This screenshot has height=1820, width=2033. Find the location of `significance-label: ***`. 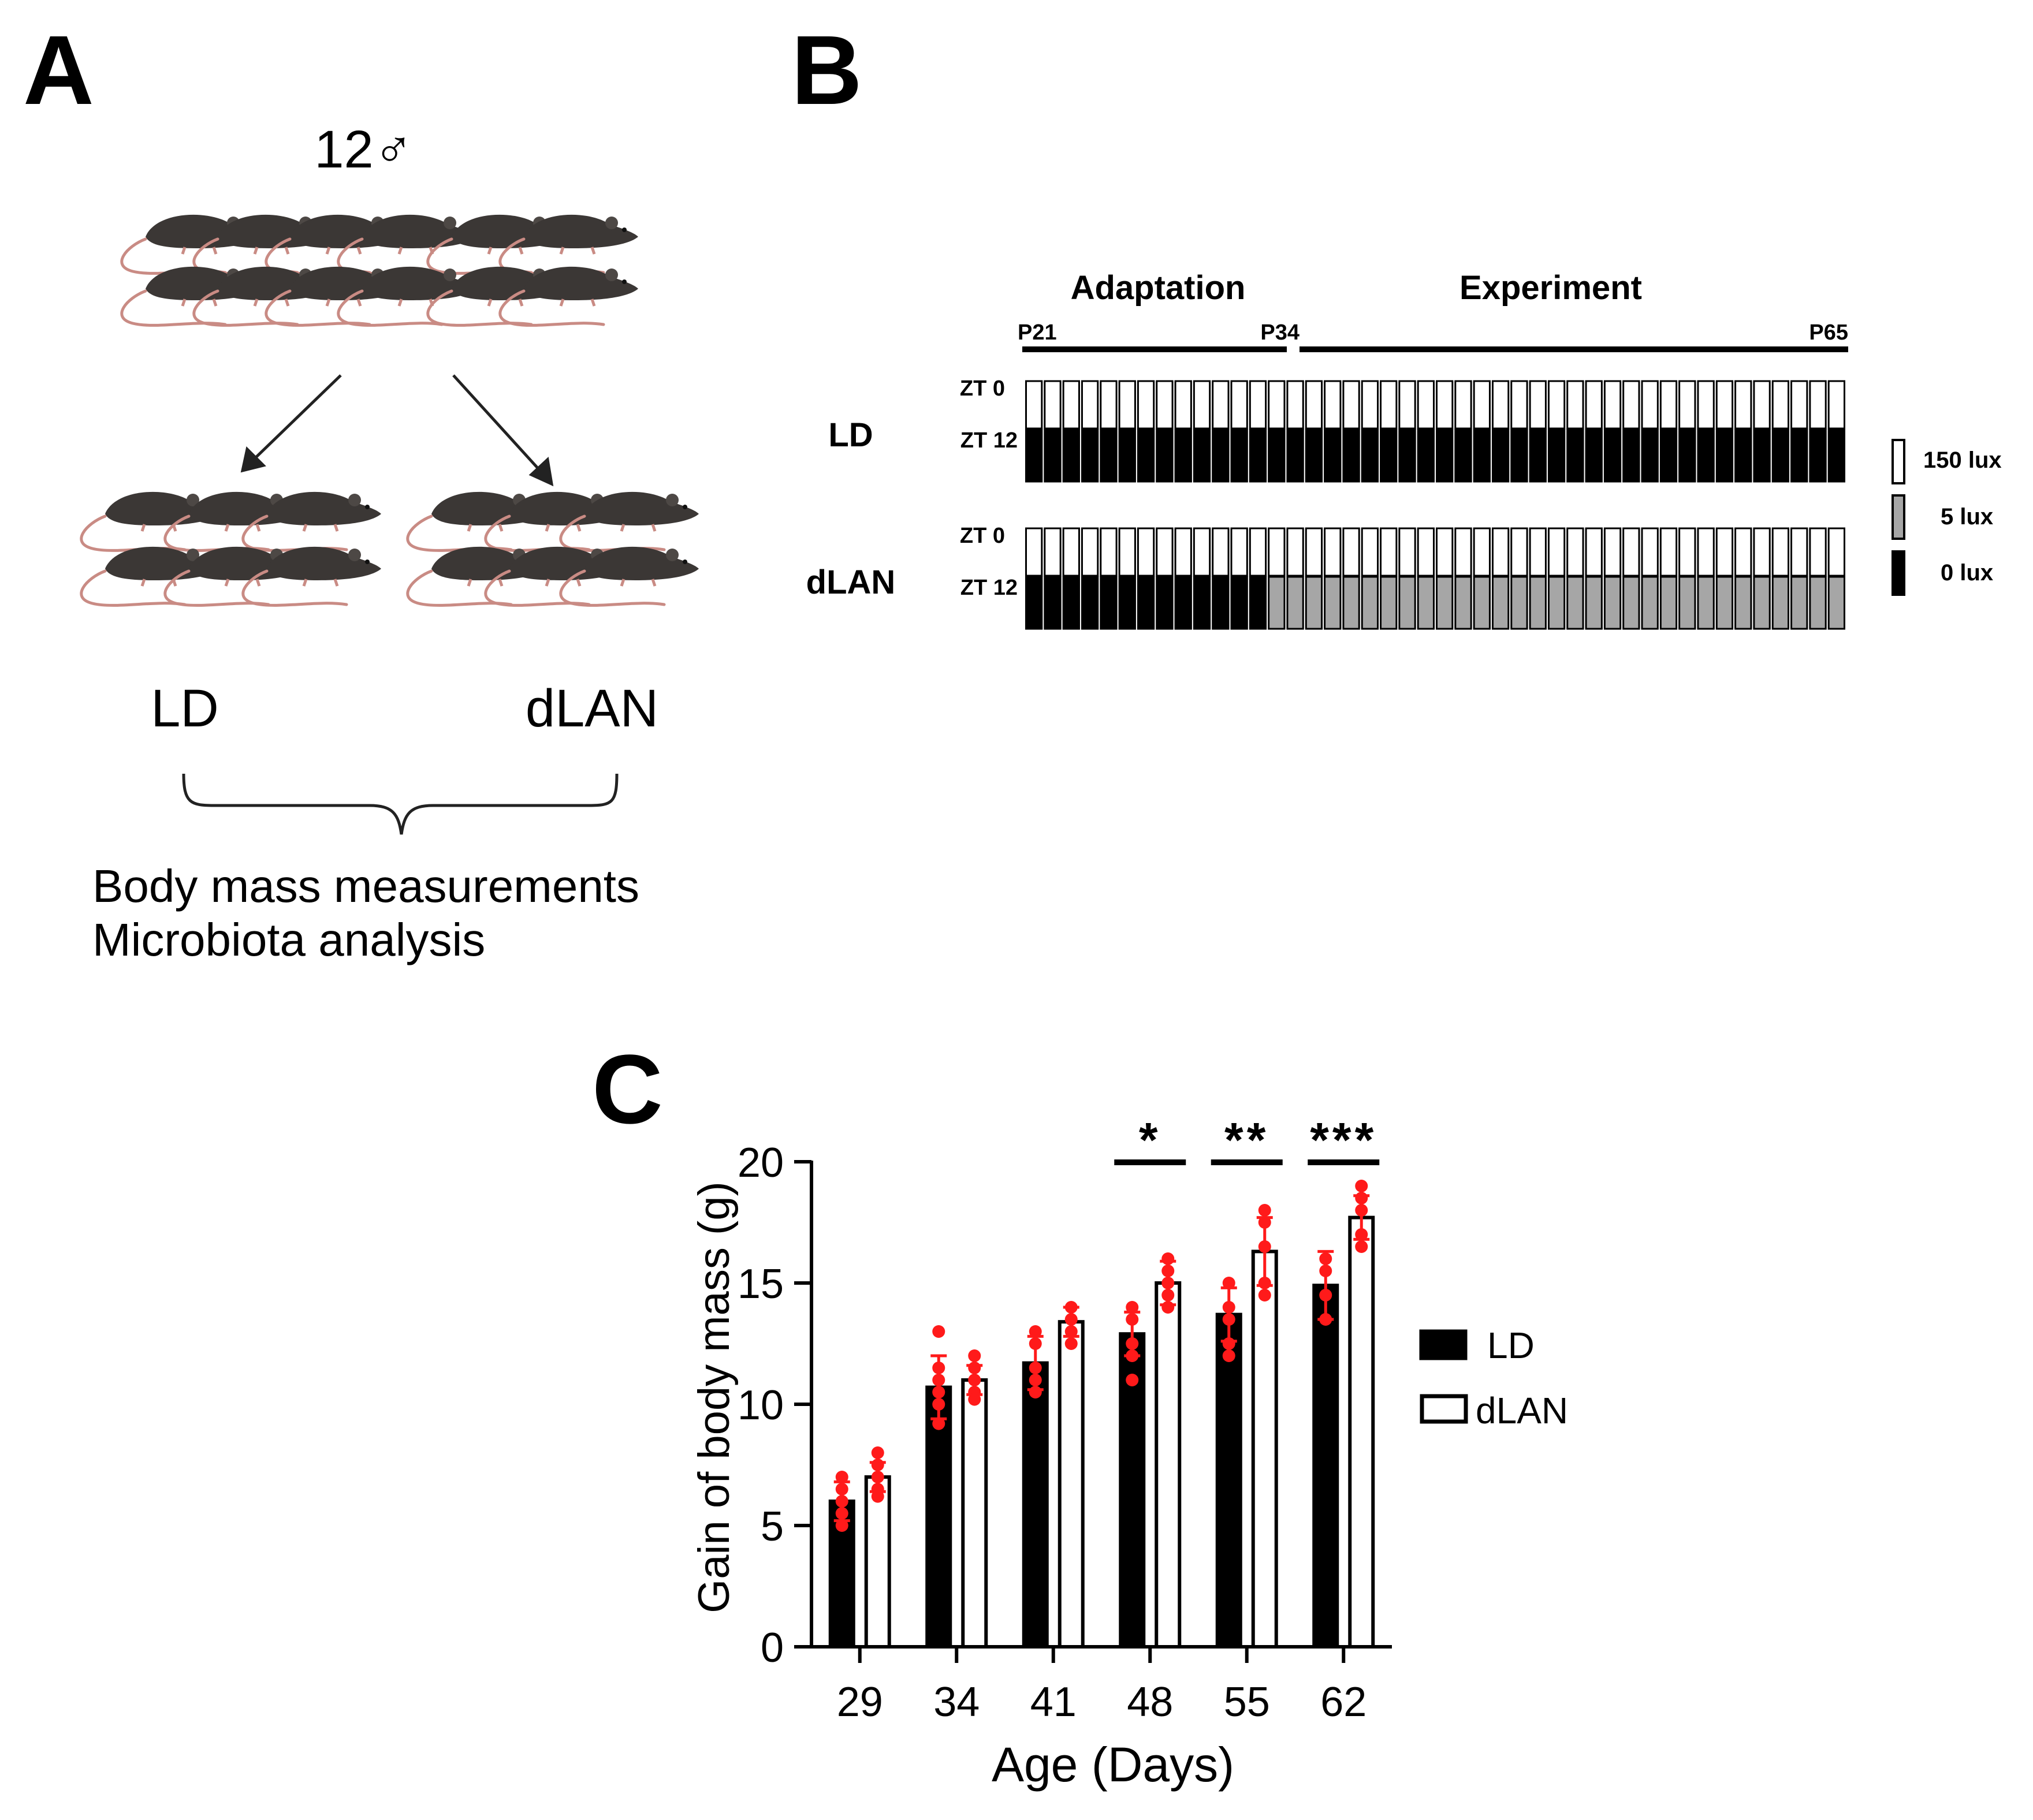

significance-label: *** is located at coordinates (1343, 1140).